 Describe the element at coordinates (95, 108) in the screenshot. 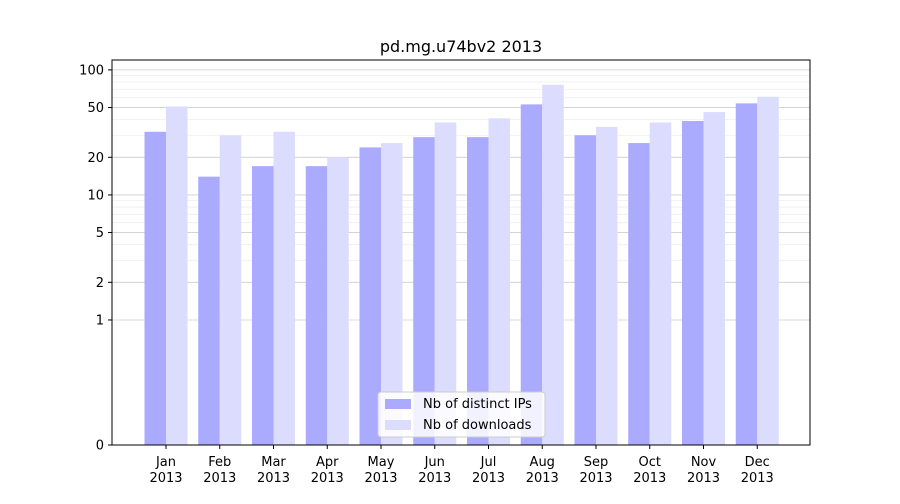

I see `y-tick-label: 50` at that location.